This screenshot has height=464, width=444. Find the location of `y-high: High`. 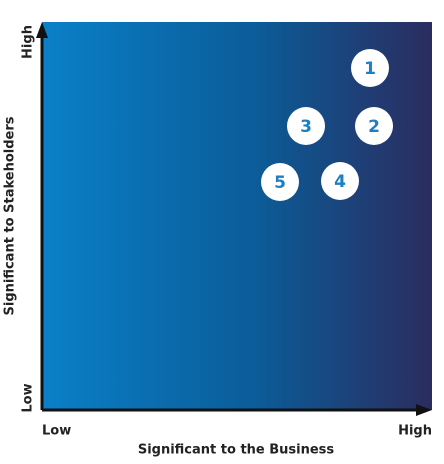

y-high: High is located at coordinates (28, 42).